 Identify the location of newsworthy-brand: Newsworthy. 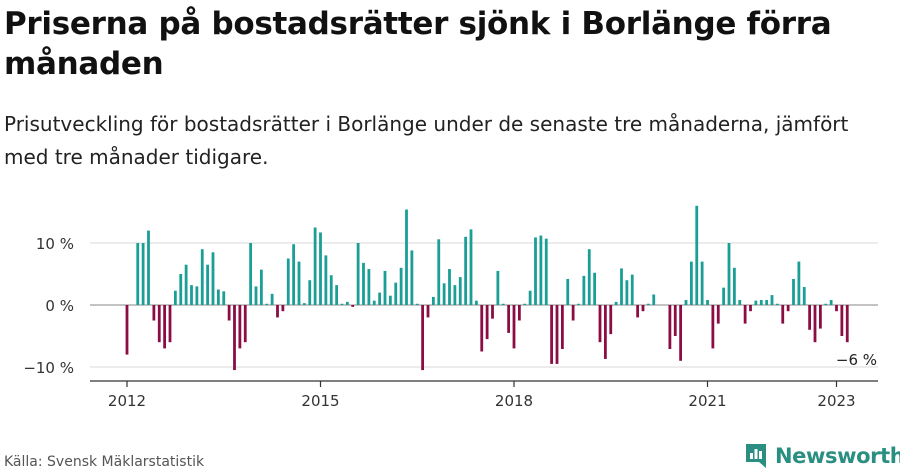
(822, 456).